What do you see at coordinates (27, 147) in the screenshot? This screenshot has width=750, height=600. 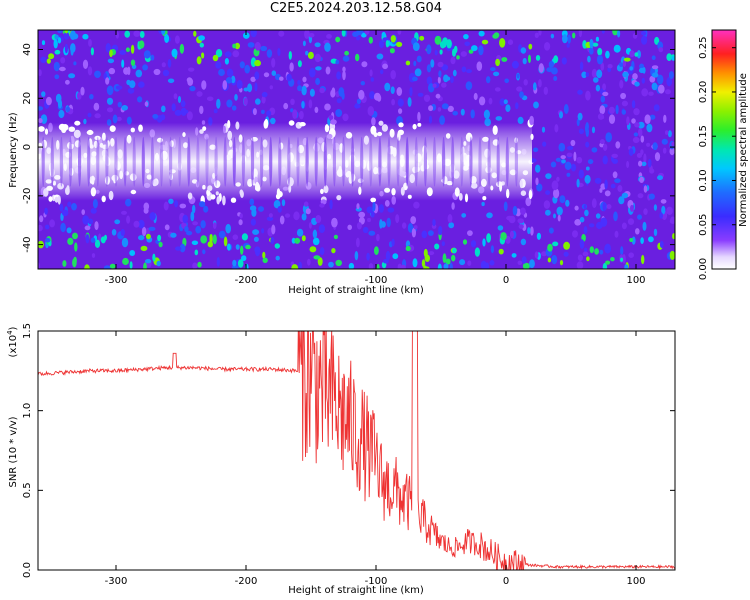 I see `y-tick-label: 0` at bounding box center [27, 147].